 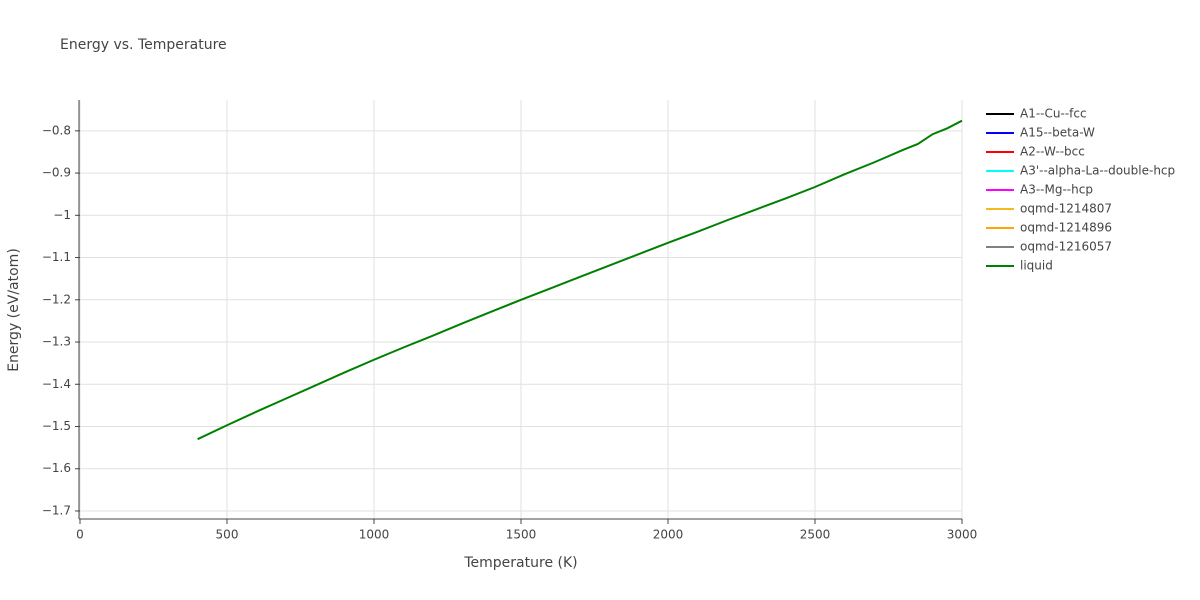 What do you see at coordinates (1066, 247) in the screenshot?
I see `legend-label: oqmd-1216057` at bounding box center [1066, 247].